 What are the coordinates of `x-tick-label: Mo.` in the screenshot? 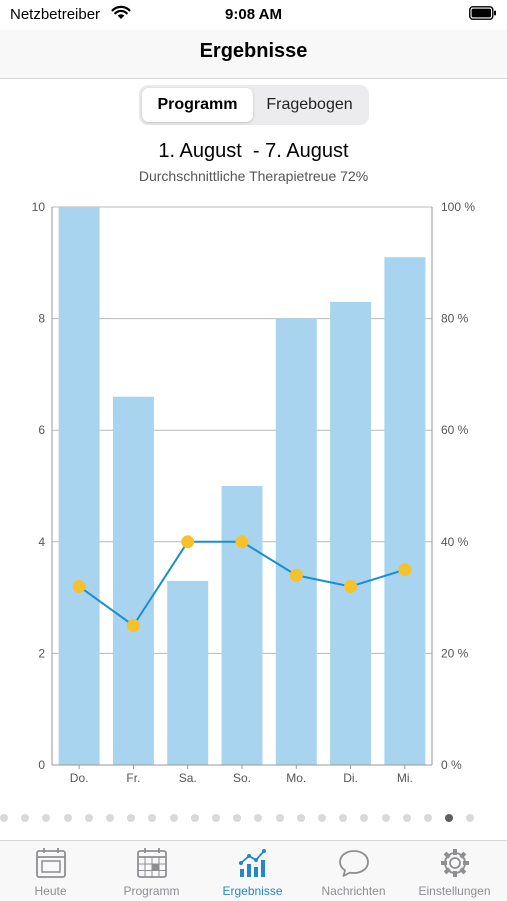 It's located at (296, 778).